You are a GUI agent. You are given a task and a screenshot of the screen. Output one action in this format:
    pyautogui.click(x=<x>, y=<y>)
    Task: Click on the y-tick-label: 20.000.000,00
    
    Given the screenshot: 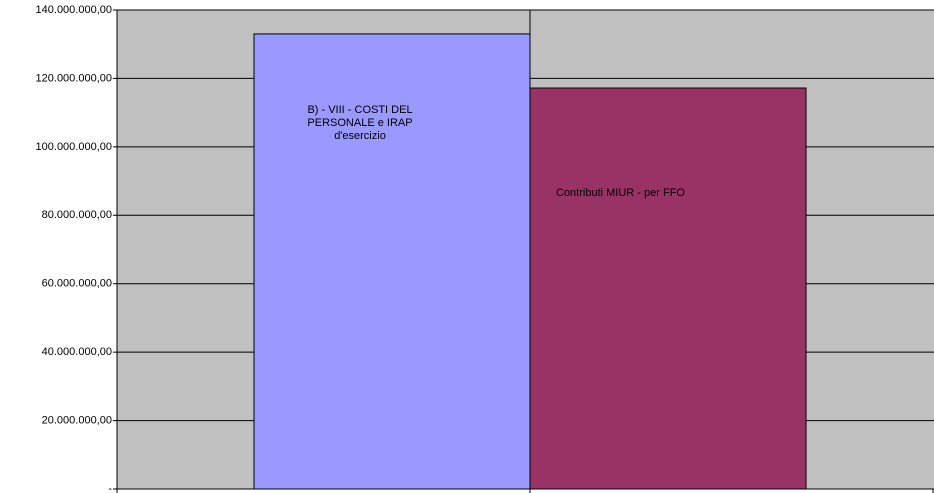 What is the action you would take?
    pyautogui.click(x=77, y=420)
    